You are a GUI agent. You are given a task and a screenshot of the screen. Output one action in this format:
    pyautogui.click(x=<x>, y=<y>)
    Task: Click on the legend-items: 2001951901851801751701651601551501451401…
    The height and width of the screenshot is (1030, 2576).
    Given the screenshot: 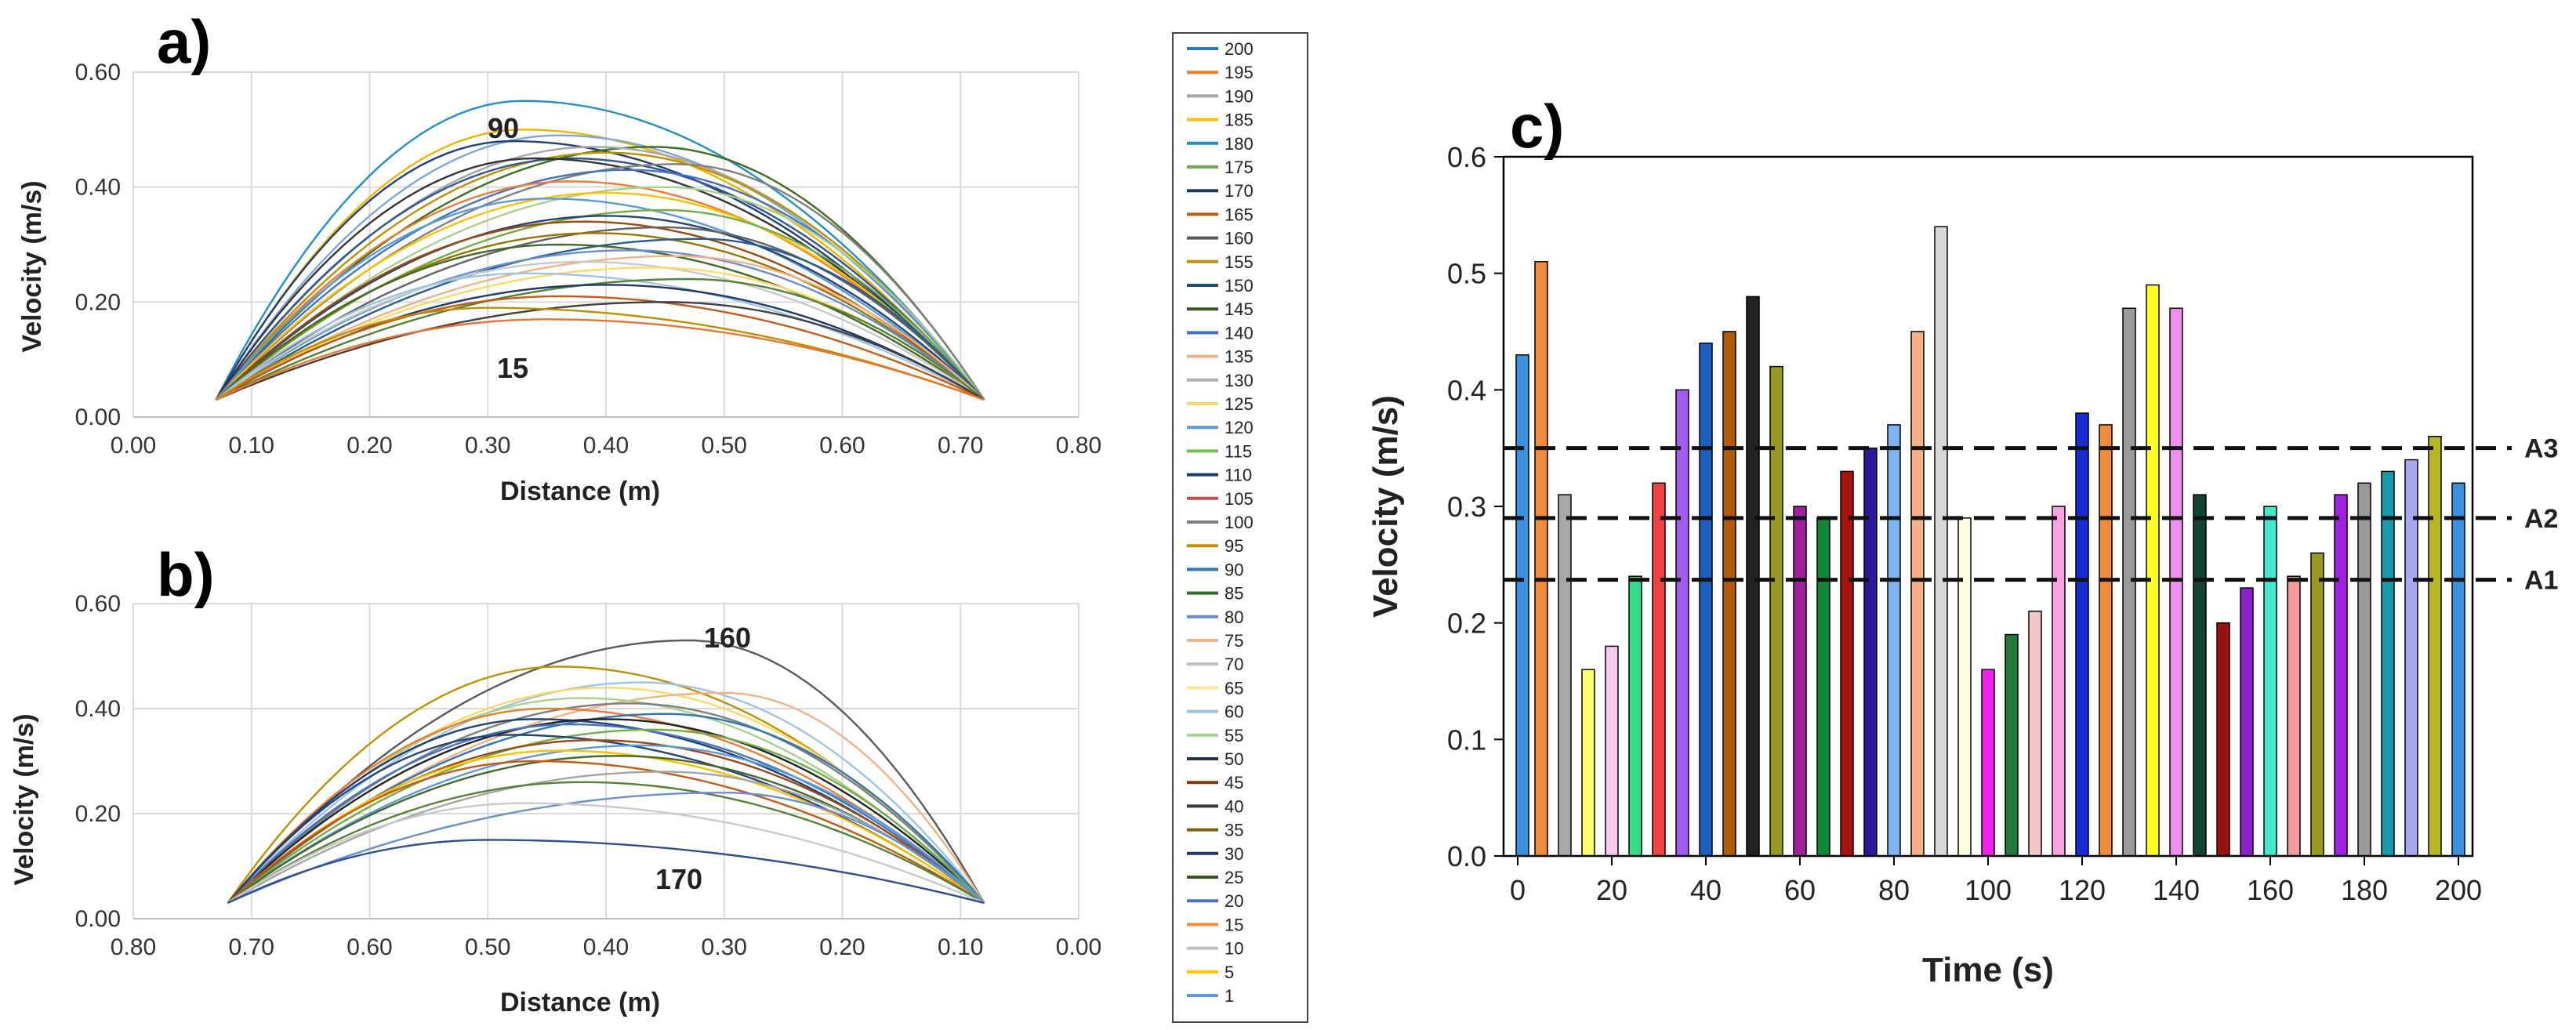 What is the action you would take?
    pyautogui.click(x=1221, y=522)
    